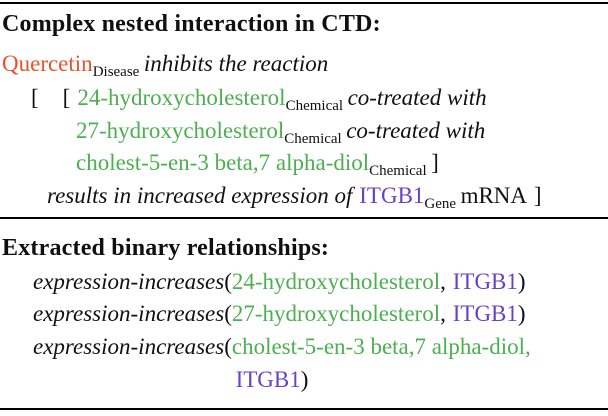 This screenshot has width=608, height=416. Describe the element at coordinates (417, 97) in the screenshot. I see `relation-text-cotreated-1: co-treated with` at that location.